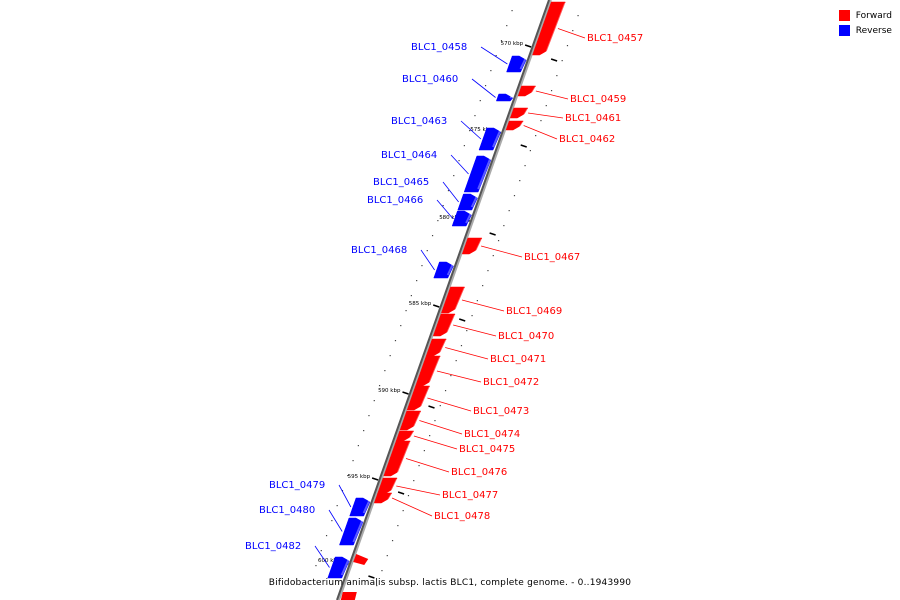 This screenshot has height=600, width=900. I want to click on gene-label: BLC1_0479, so click(297, 485).